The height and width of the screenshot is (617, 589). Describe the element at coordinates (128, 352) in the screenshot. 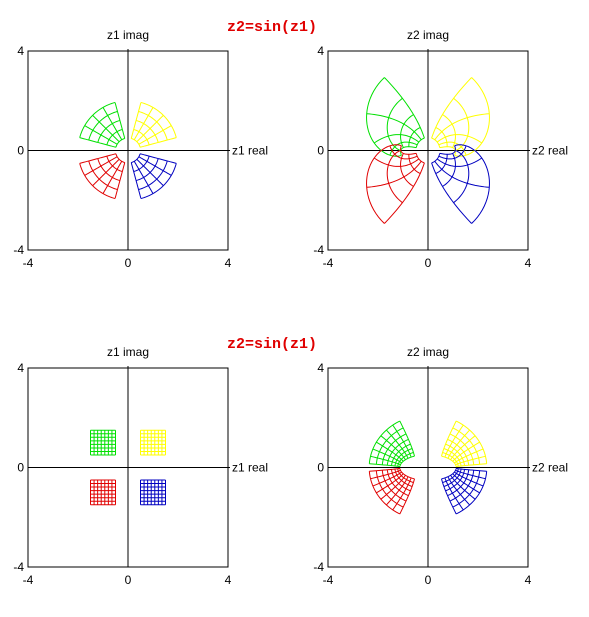

I see `y-axis-label: z1 imag` at that location.